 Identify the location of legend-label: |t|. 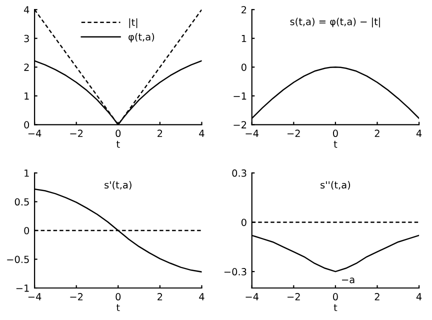
(133, 23).